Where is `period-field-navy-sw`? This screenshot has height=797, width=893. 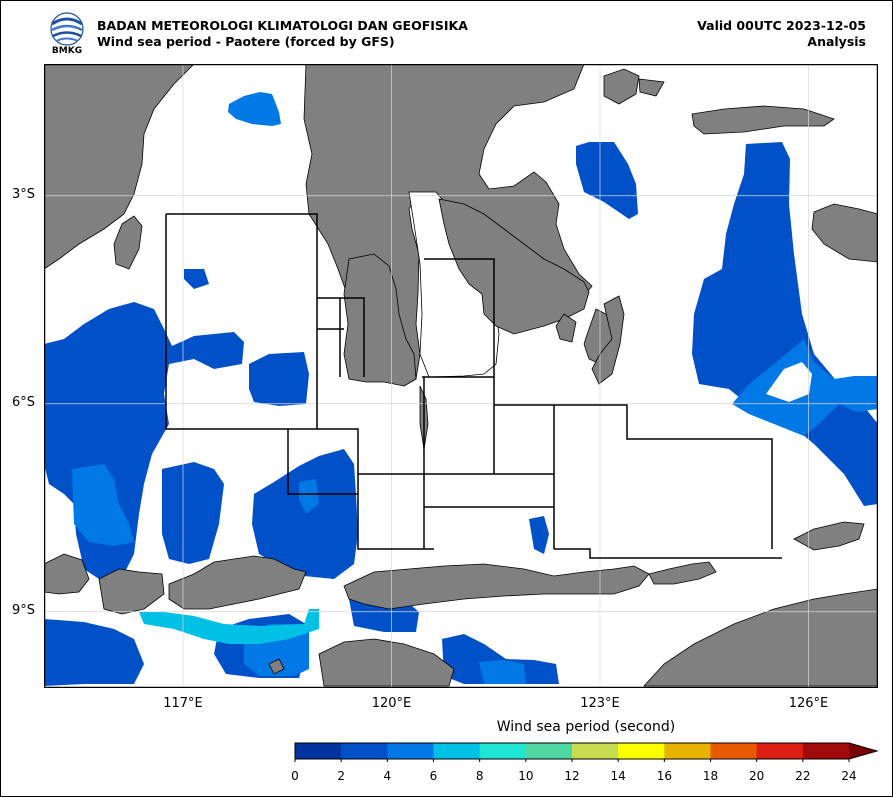
period-field-navy-sw is located at coordinates (94, 652).